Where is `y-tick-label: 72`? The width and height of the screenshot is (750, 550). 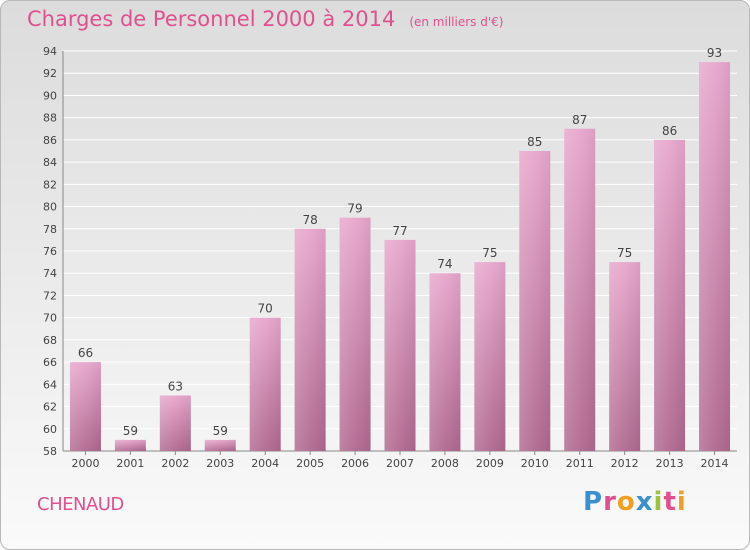 y-tick-label: 72 is located at coordinates (50, 295).